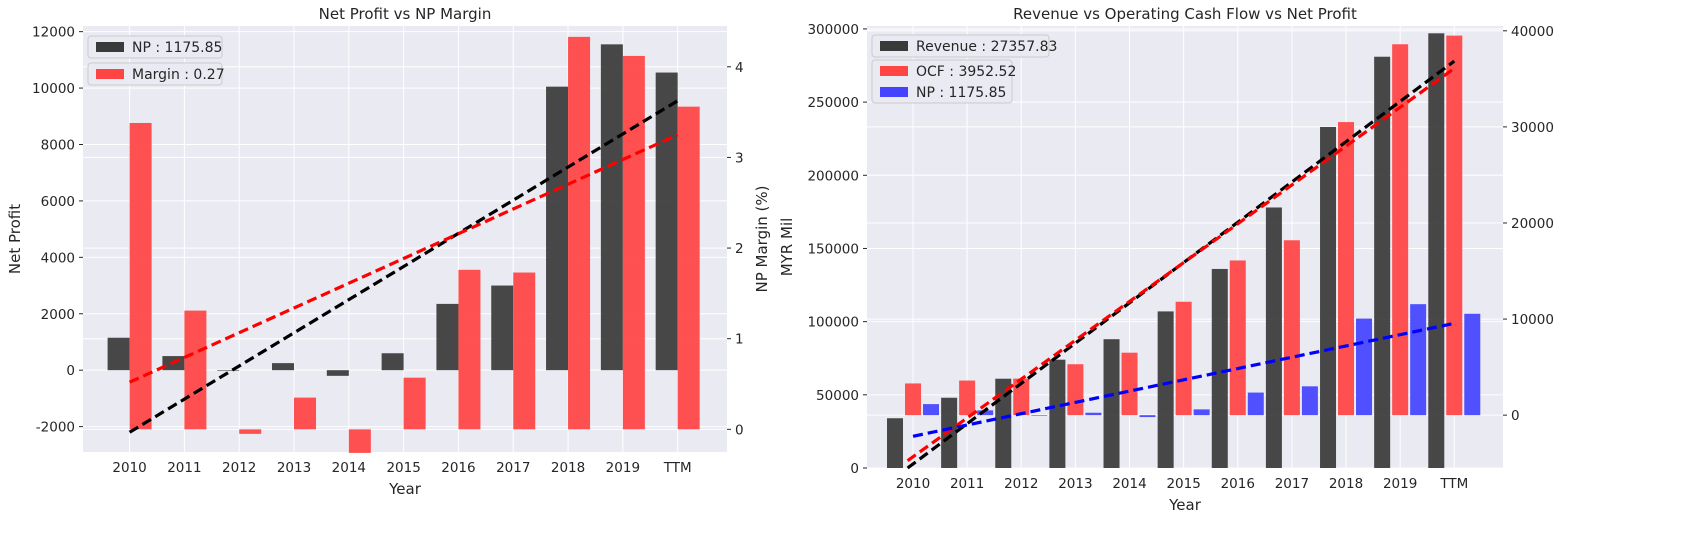 This screenshot has height=554, width=1702. I want to click on bar-1-2016, so click(447, 337).